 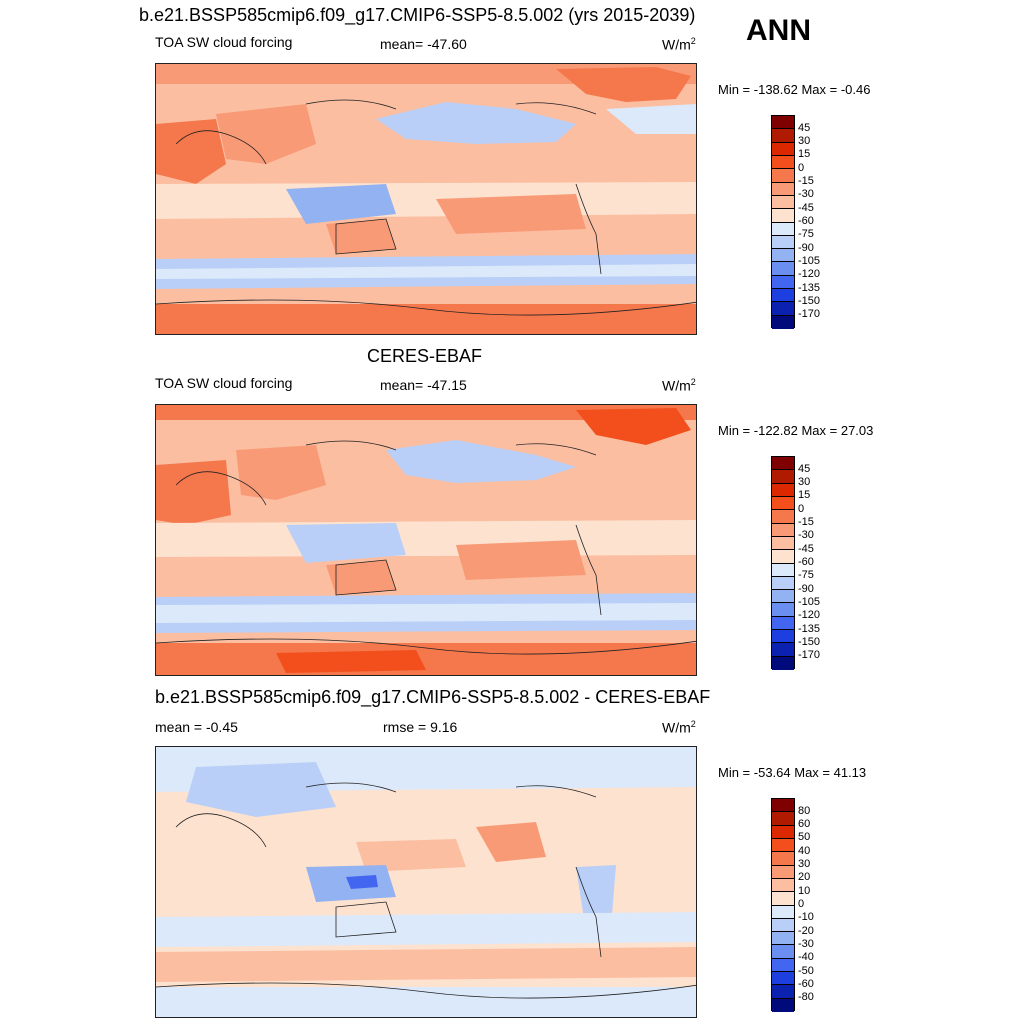 What do you see at coordinates (806, 207) in the screenshot?
I see `colorbar-tick-label: -45` at bounding box center [806, 207].